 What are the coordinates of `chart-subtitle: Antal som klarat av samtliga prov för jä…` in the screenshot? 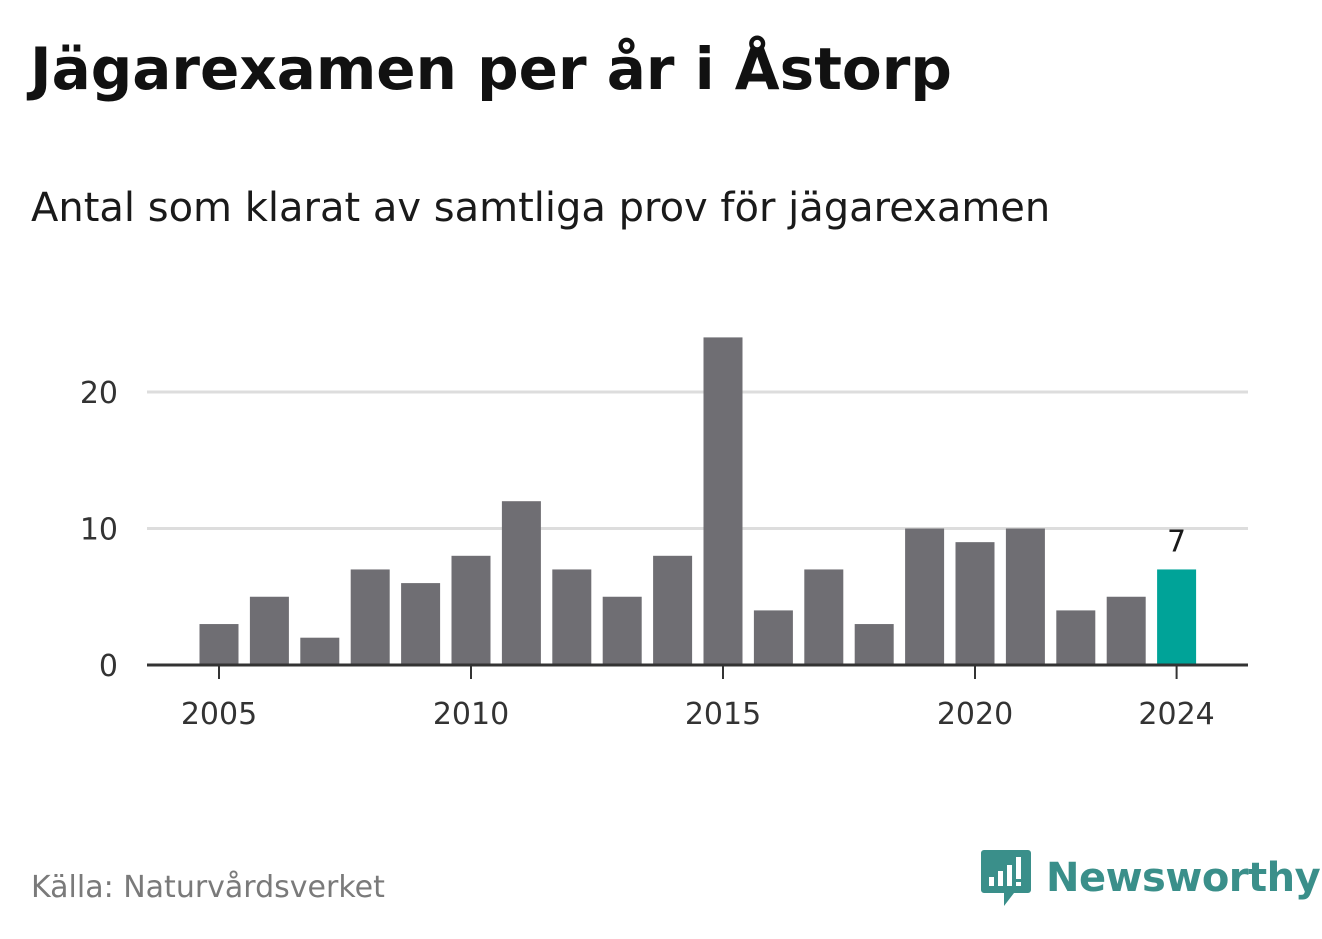 It's located at (541, 208).